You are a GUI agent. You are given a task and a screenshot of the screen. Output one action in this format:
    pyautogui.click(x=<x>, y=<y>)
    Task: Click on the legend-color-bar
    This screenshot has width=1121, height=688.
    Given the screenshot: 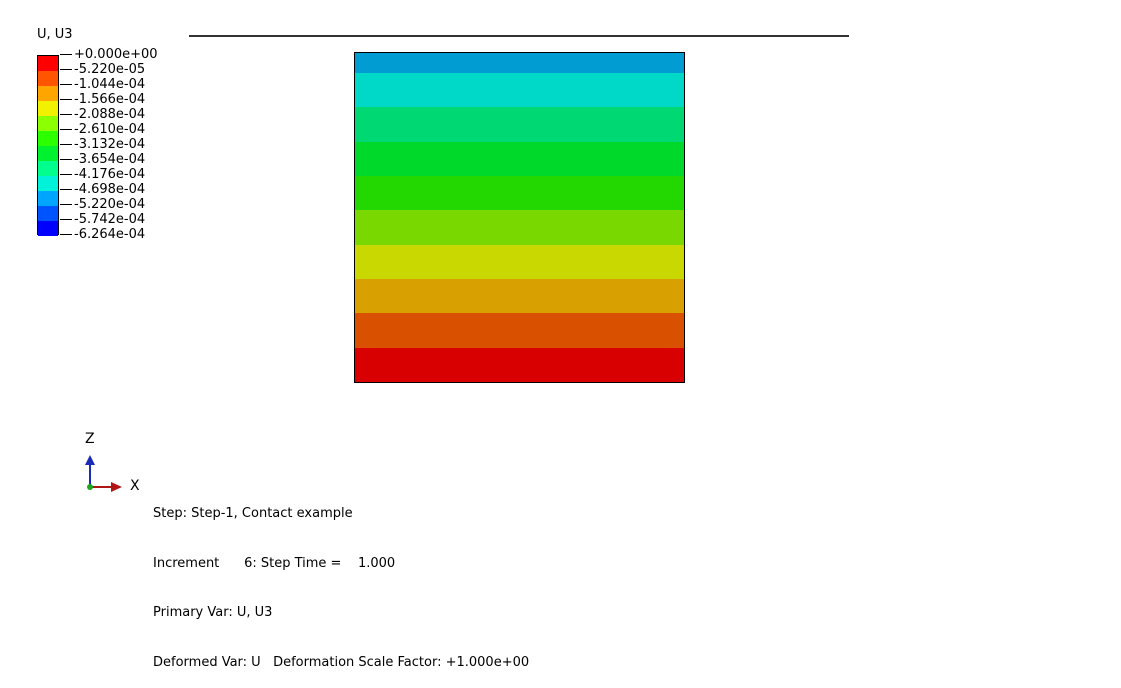 What is the action you would take?
    pyautogui.click(x=48, y=145)
    